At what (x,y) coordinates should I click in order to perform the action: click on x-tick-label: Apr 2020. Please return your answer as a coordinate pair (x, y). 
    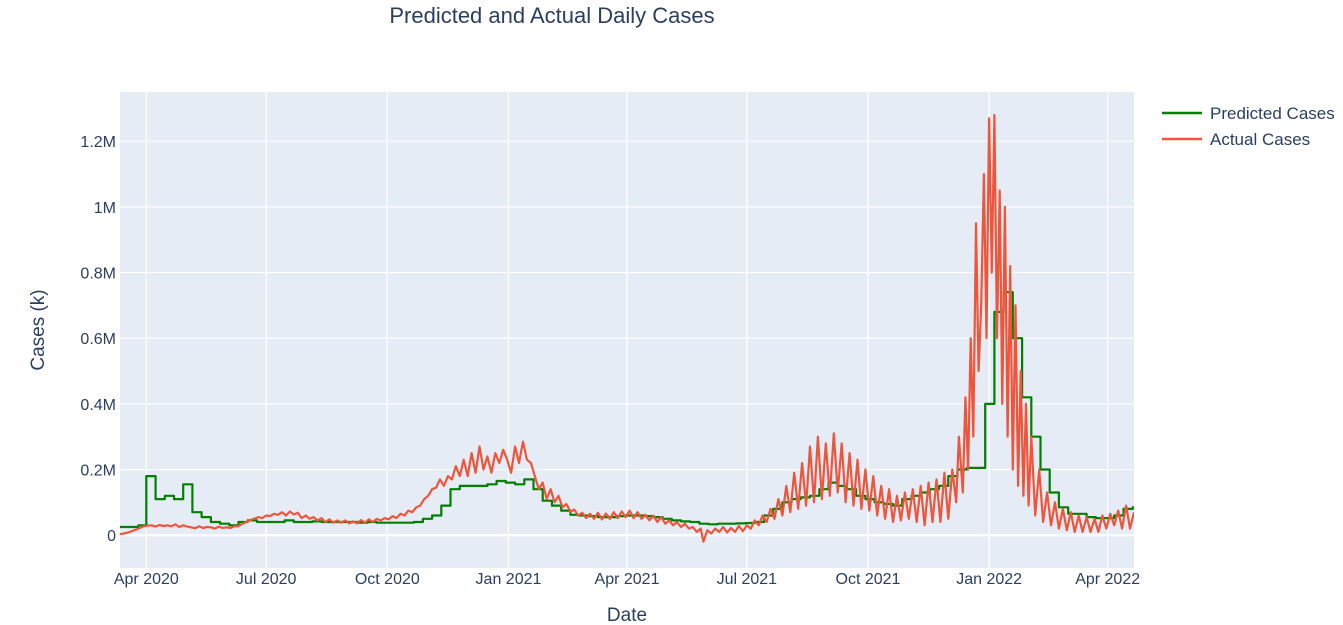
    Looking at the image, I should click on (146, 579).